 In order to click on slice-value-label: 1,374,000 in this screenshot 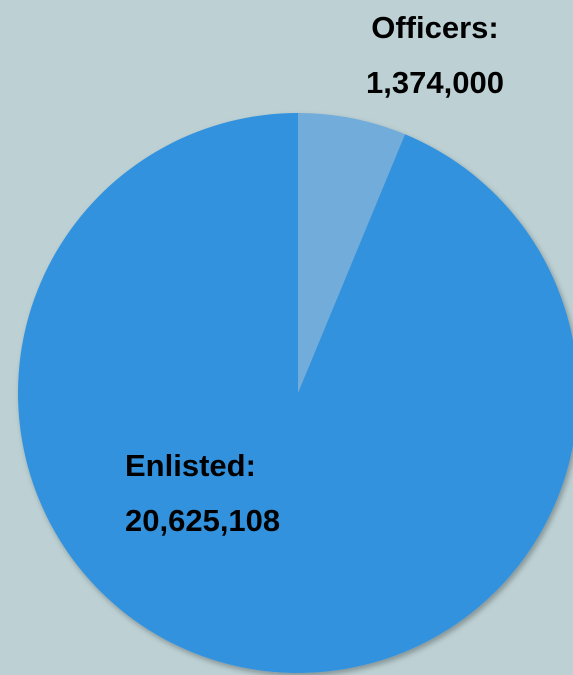, I will do `click(435, 82)`.